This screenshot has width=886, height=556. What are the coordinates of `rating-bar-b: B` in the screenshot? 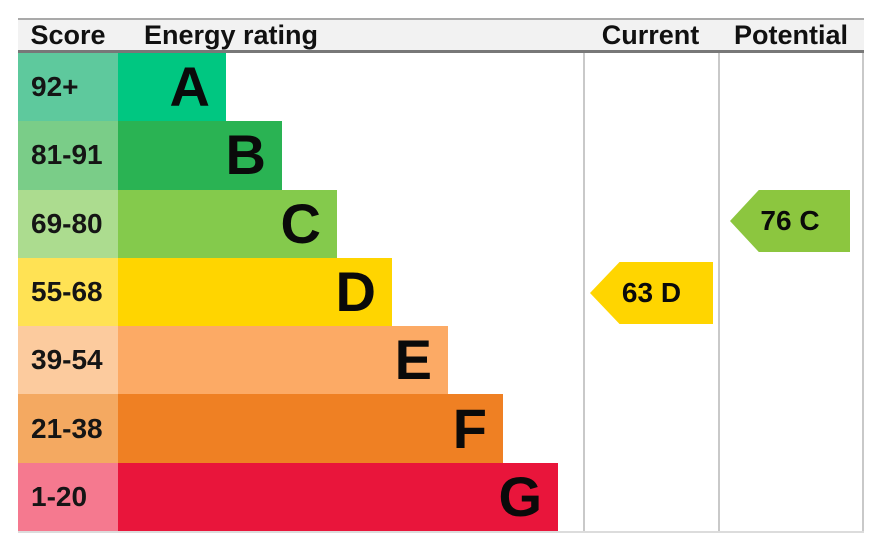 It's located at (200, 155).